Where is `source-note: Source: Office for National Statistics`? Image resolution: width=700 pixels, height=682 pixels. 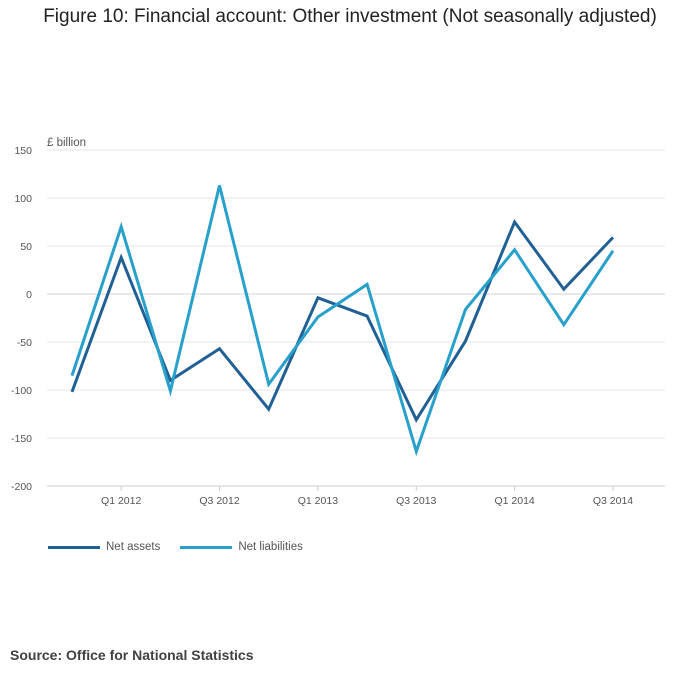
source-note: Source: Office for National Statistics is located at coordinates (132, 655).